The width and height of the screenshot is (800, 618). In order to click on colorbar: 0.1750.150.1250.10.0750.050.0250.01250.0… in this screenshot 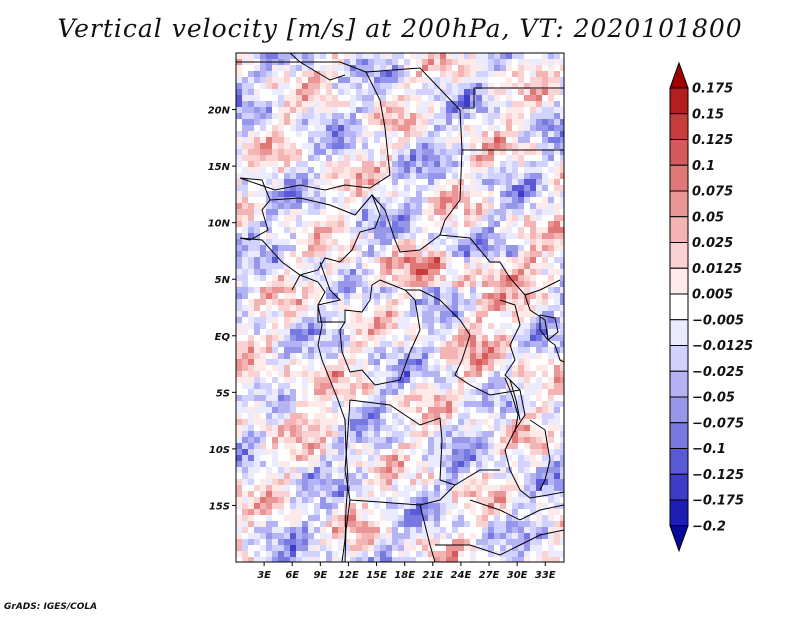, I will do `click(711, 307)`.